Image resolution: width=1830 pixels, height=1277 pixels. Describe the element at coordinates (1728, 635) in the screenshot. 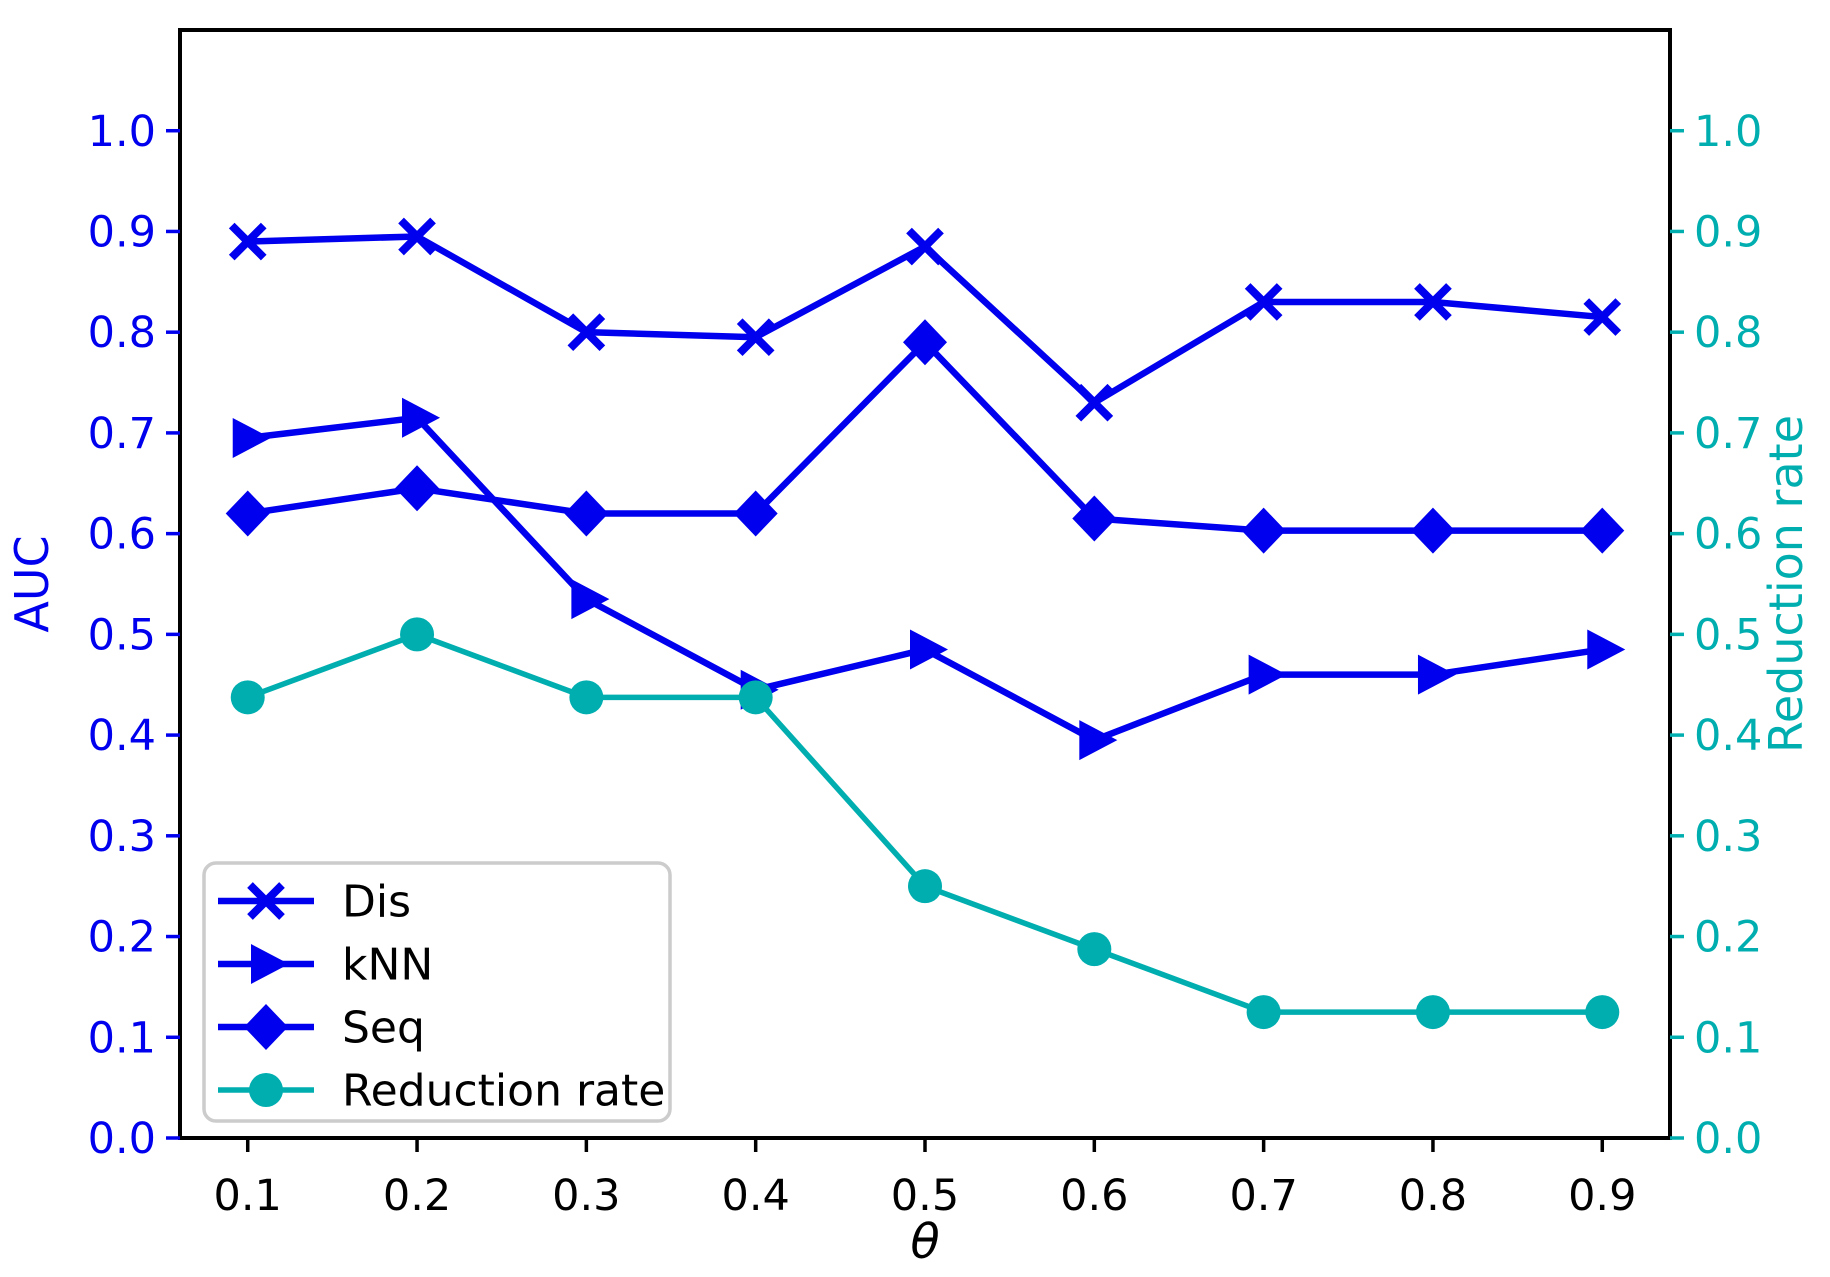

I see `right-tick-label: 0.5` at that location.